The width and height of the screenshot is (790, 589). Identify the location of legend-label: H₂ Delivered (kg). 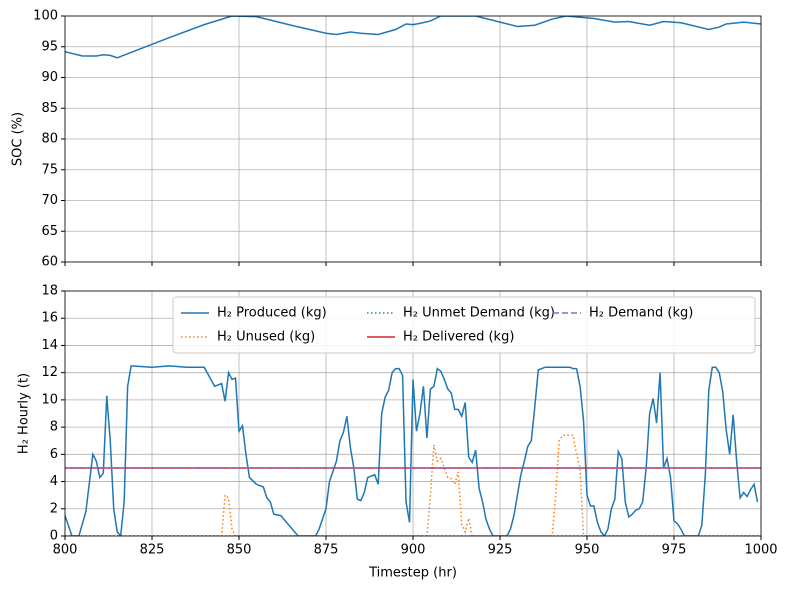
(458, 337).